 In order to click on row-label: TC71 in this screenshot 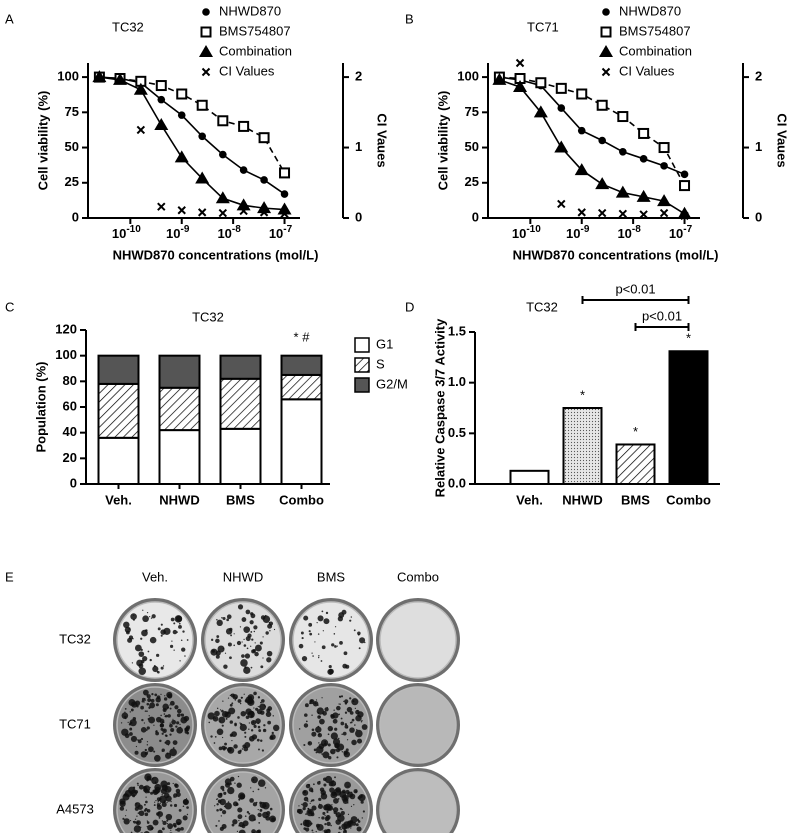, I will do `click(75, 723)`.